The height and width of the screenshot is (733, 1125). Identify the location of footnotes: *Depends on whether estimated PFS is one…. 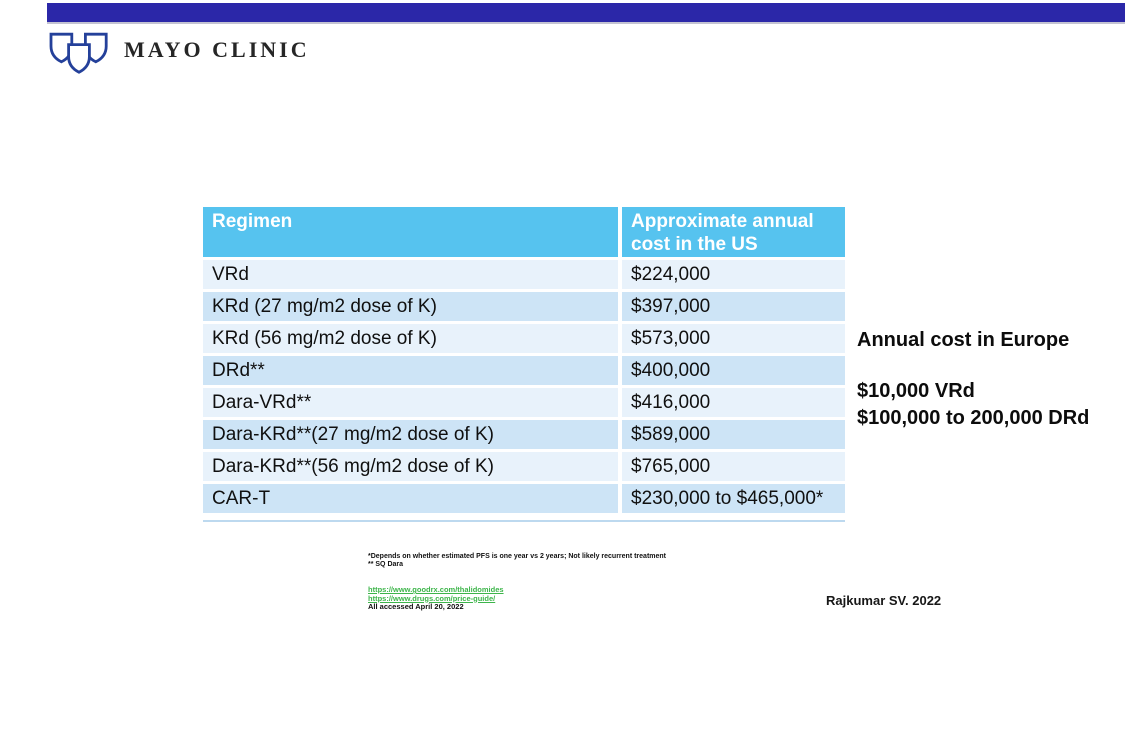
(517, 561).